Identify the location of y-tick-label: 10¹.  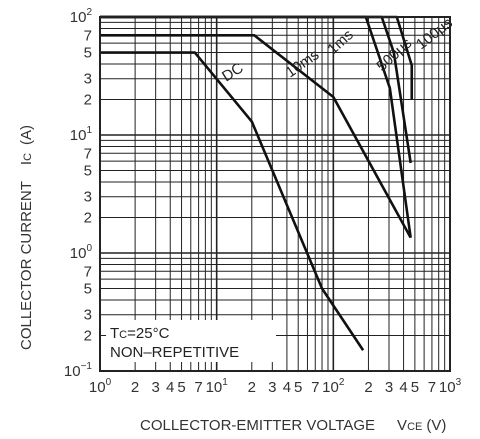
(81, 134).